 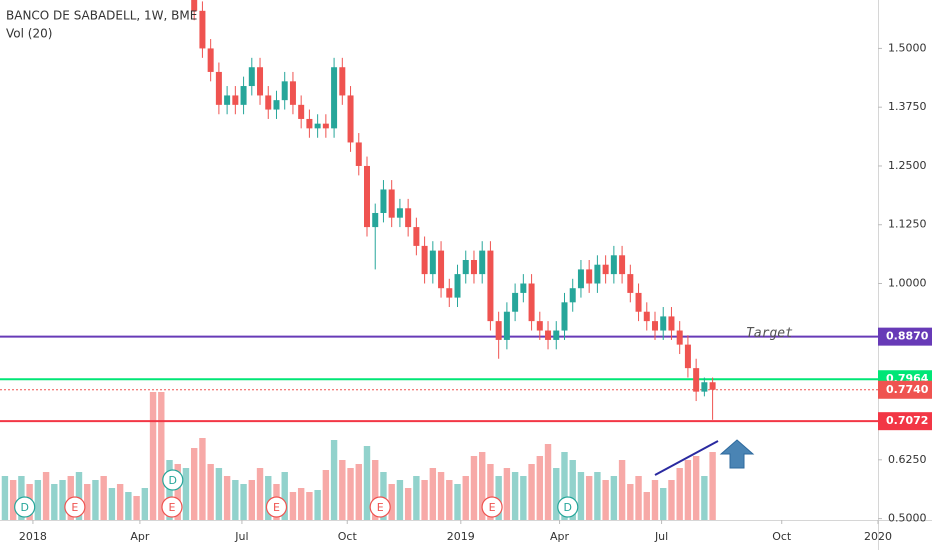 I want to click on y-tick-label: 1.1250, so click(x=907, y=224).